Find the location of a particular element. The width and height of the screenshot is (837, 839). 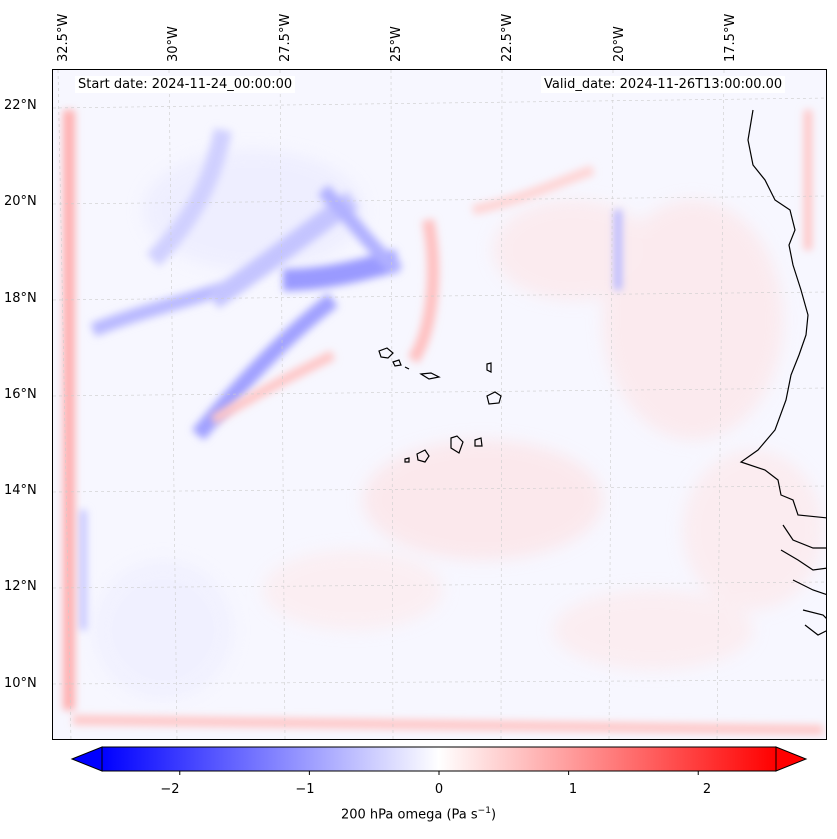

colorbar-tick-label: 0 is located at coordinates (439, 789).